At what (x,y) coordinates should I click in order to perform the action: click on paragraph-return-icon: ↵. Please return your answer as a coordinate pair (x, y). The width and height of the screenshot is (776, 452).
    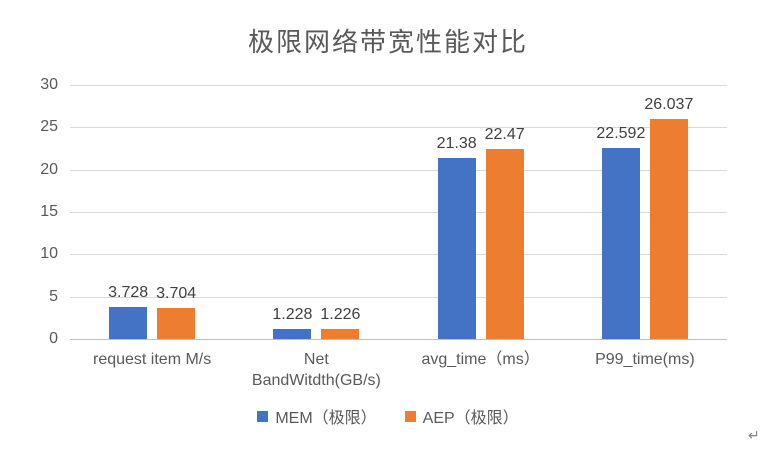
    Looking at the image, I should click on (754, 435).